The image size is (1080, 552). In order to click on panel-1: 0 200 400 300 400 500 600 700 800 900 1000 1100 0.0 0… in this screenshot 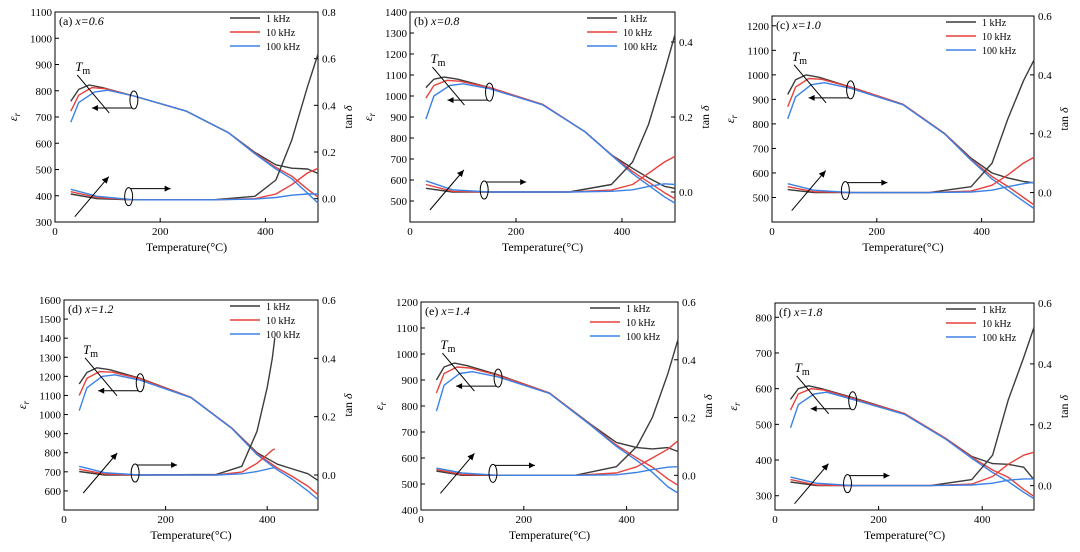, I will do `click(180, 130)`.